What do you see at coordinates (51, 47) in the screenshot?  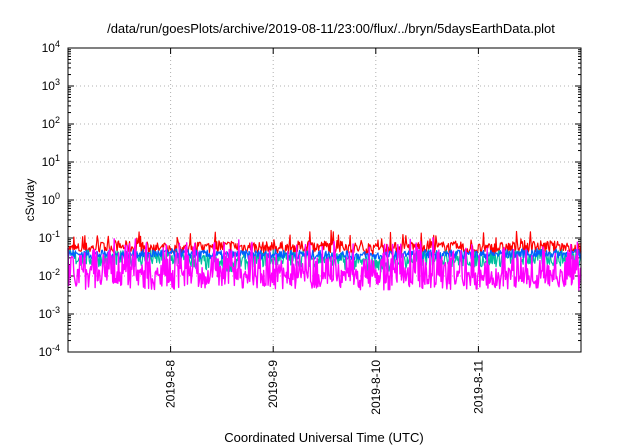 I see `y-tick-label: 10⁴` at bounding box center [51, 47].